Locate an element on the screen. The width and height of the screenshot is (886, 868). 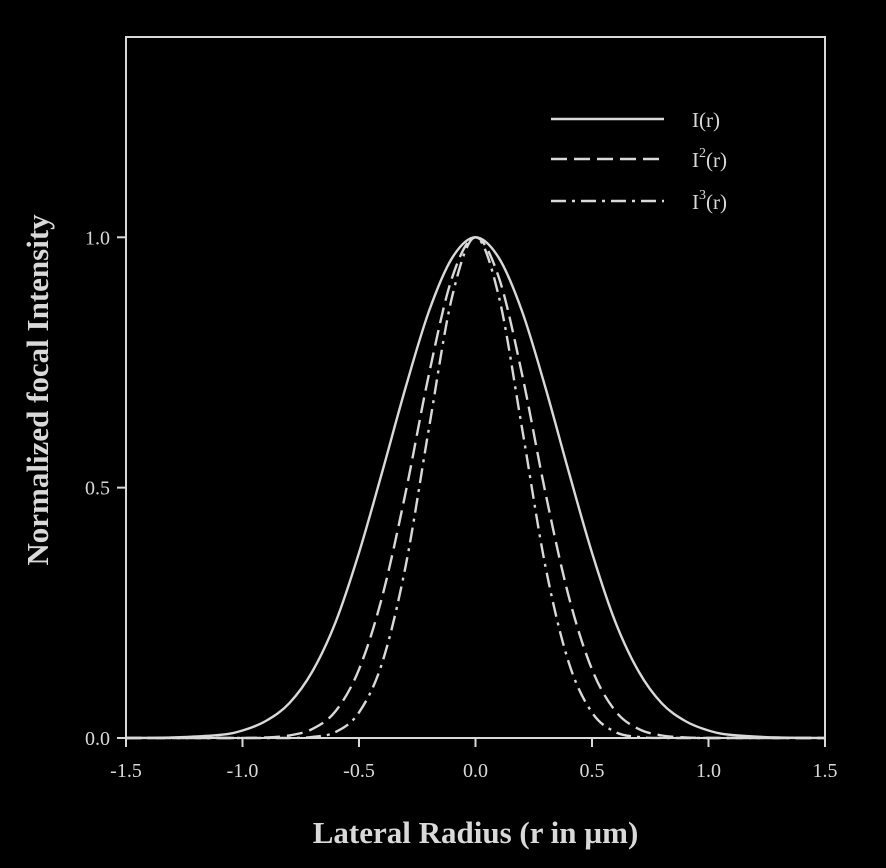
y-tick-label: 0.0 is located at coordinates (97, 739).